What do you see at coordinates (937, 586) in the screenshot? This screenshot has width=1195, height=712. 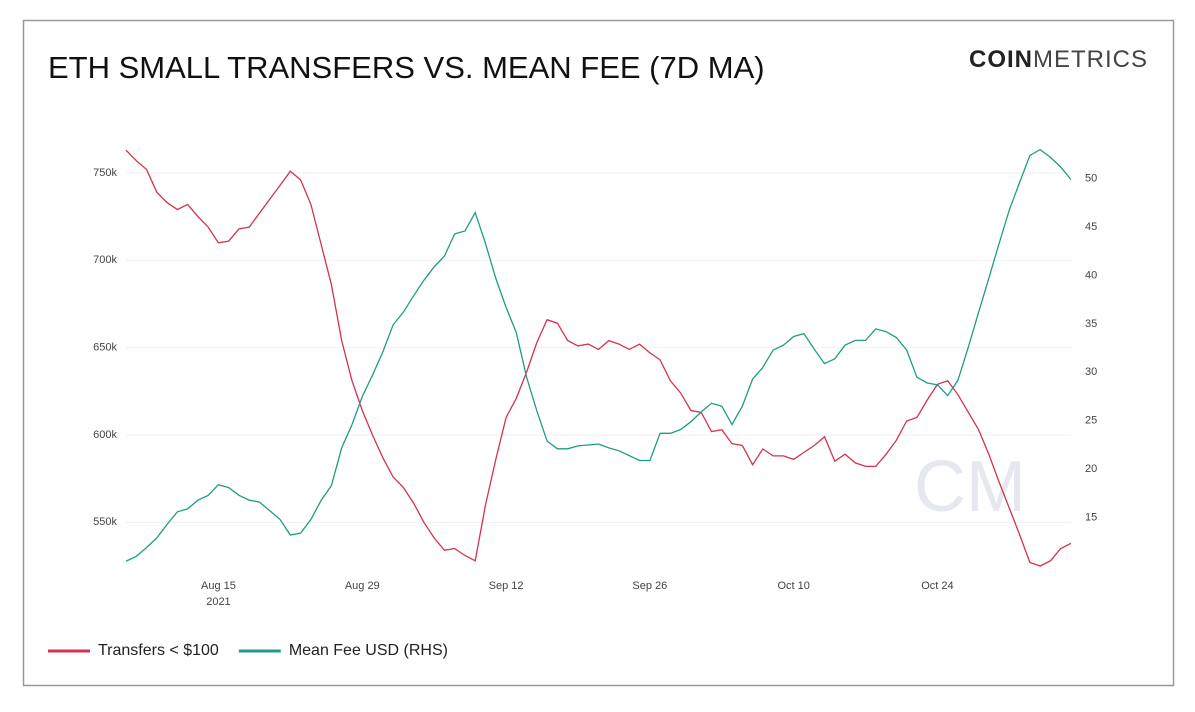 I see `x-tick-label: Oct 24` at bounding box center [937, 586].